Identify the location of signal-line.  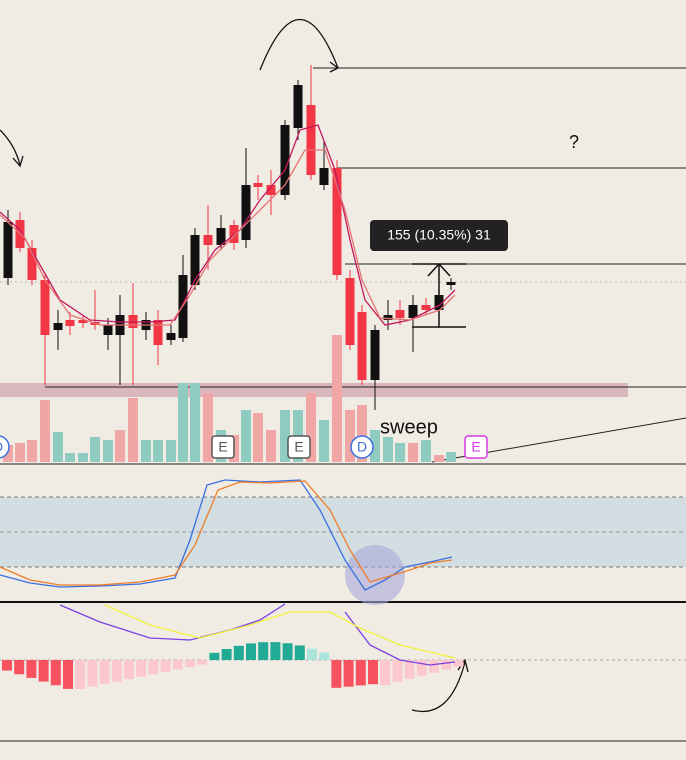
(280, 631).